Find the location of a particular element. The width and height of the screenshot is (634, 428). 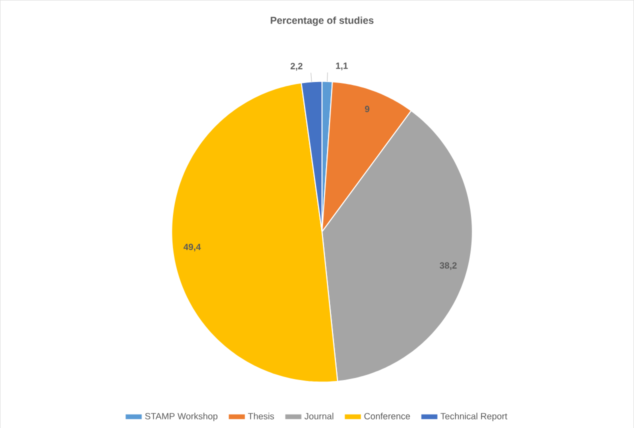

data-label: 9 is located at coordinates (367, 109).